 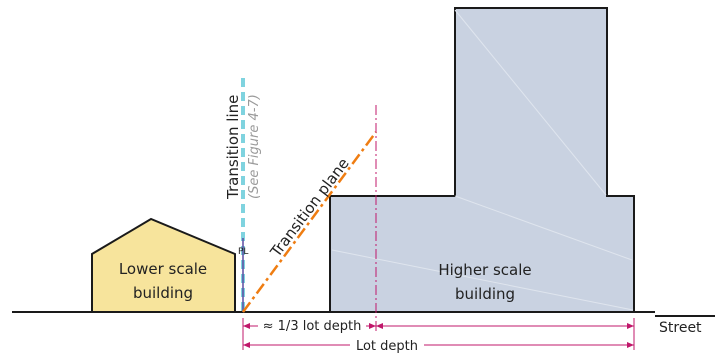 I want to click on lot-depth-label: Lot depth, so click(x=387, y=346).